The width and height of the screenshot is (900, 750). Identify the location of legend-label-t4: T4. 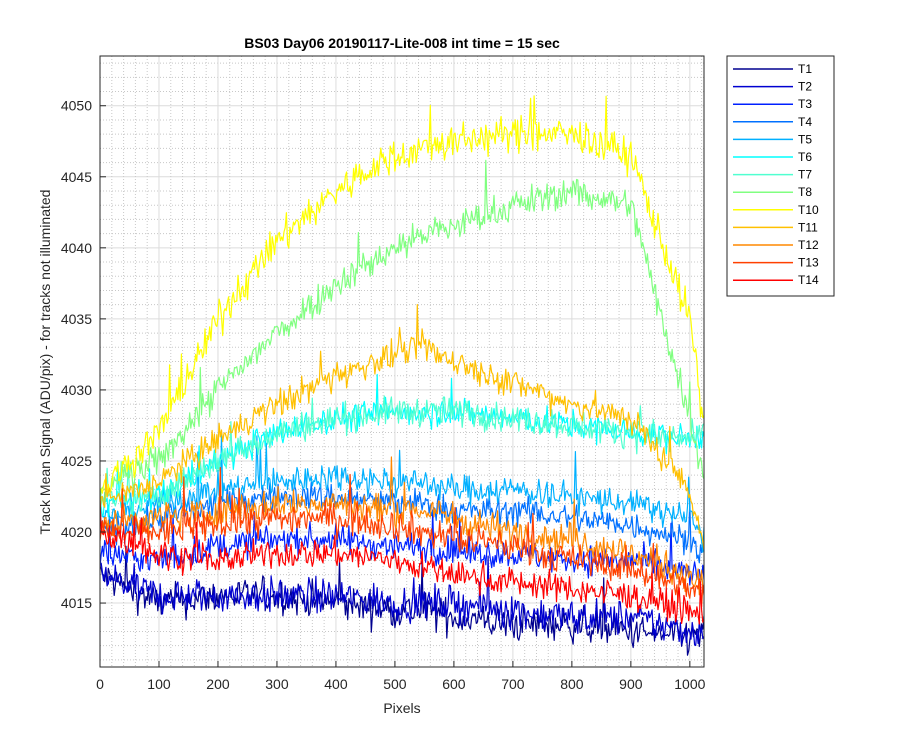
(805, 122).